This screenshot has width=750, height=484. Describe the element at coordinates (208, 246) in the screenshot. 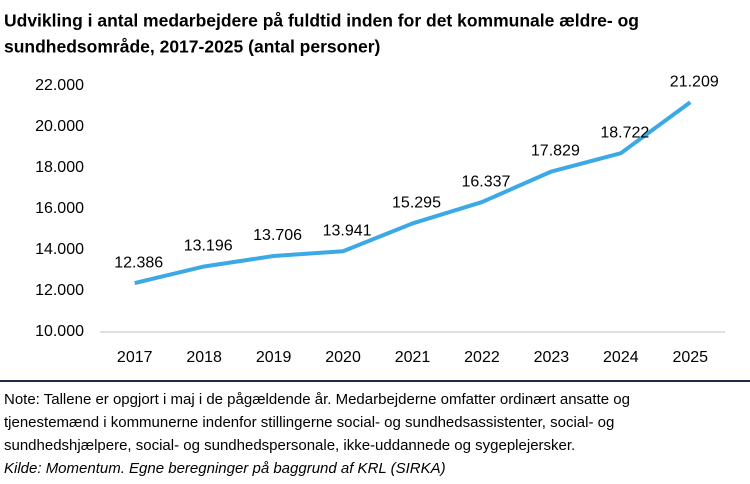

I see `data-label: 13.196` at that location.